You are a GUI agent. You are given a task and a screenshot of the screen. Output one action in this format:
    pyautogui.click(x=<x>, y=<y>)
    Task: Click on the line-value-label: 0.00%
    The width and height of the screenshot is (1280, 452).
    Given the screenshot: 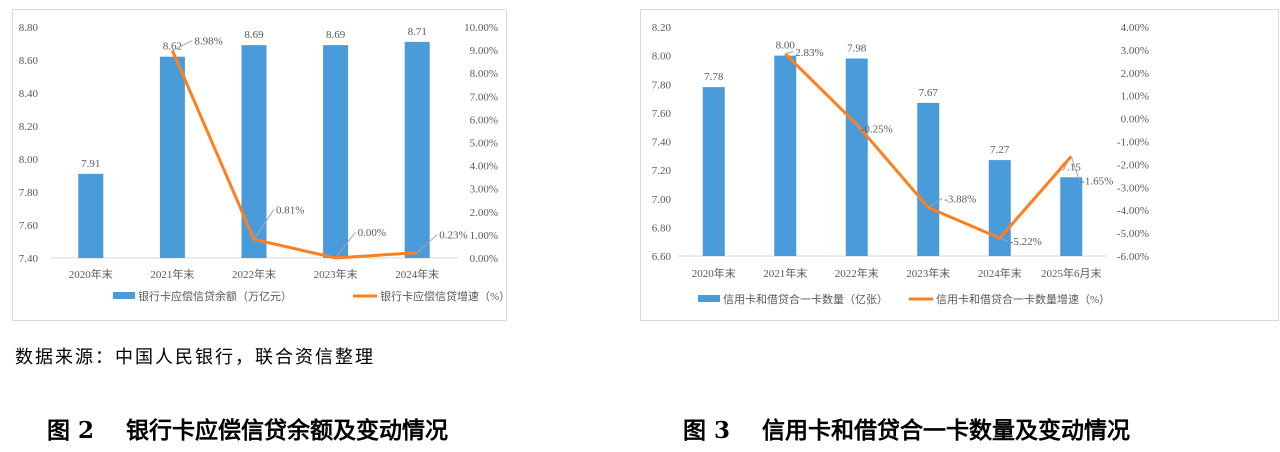 What is the action you would take?
    pyautogui.click(x=372, y=233)
    